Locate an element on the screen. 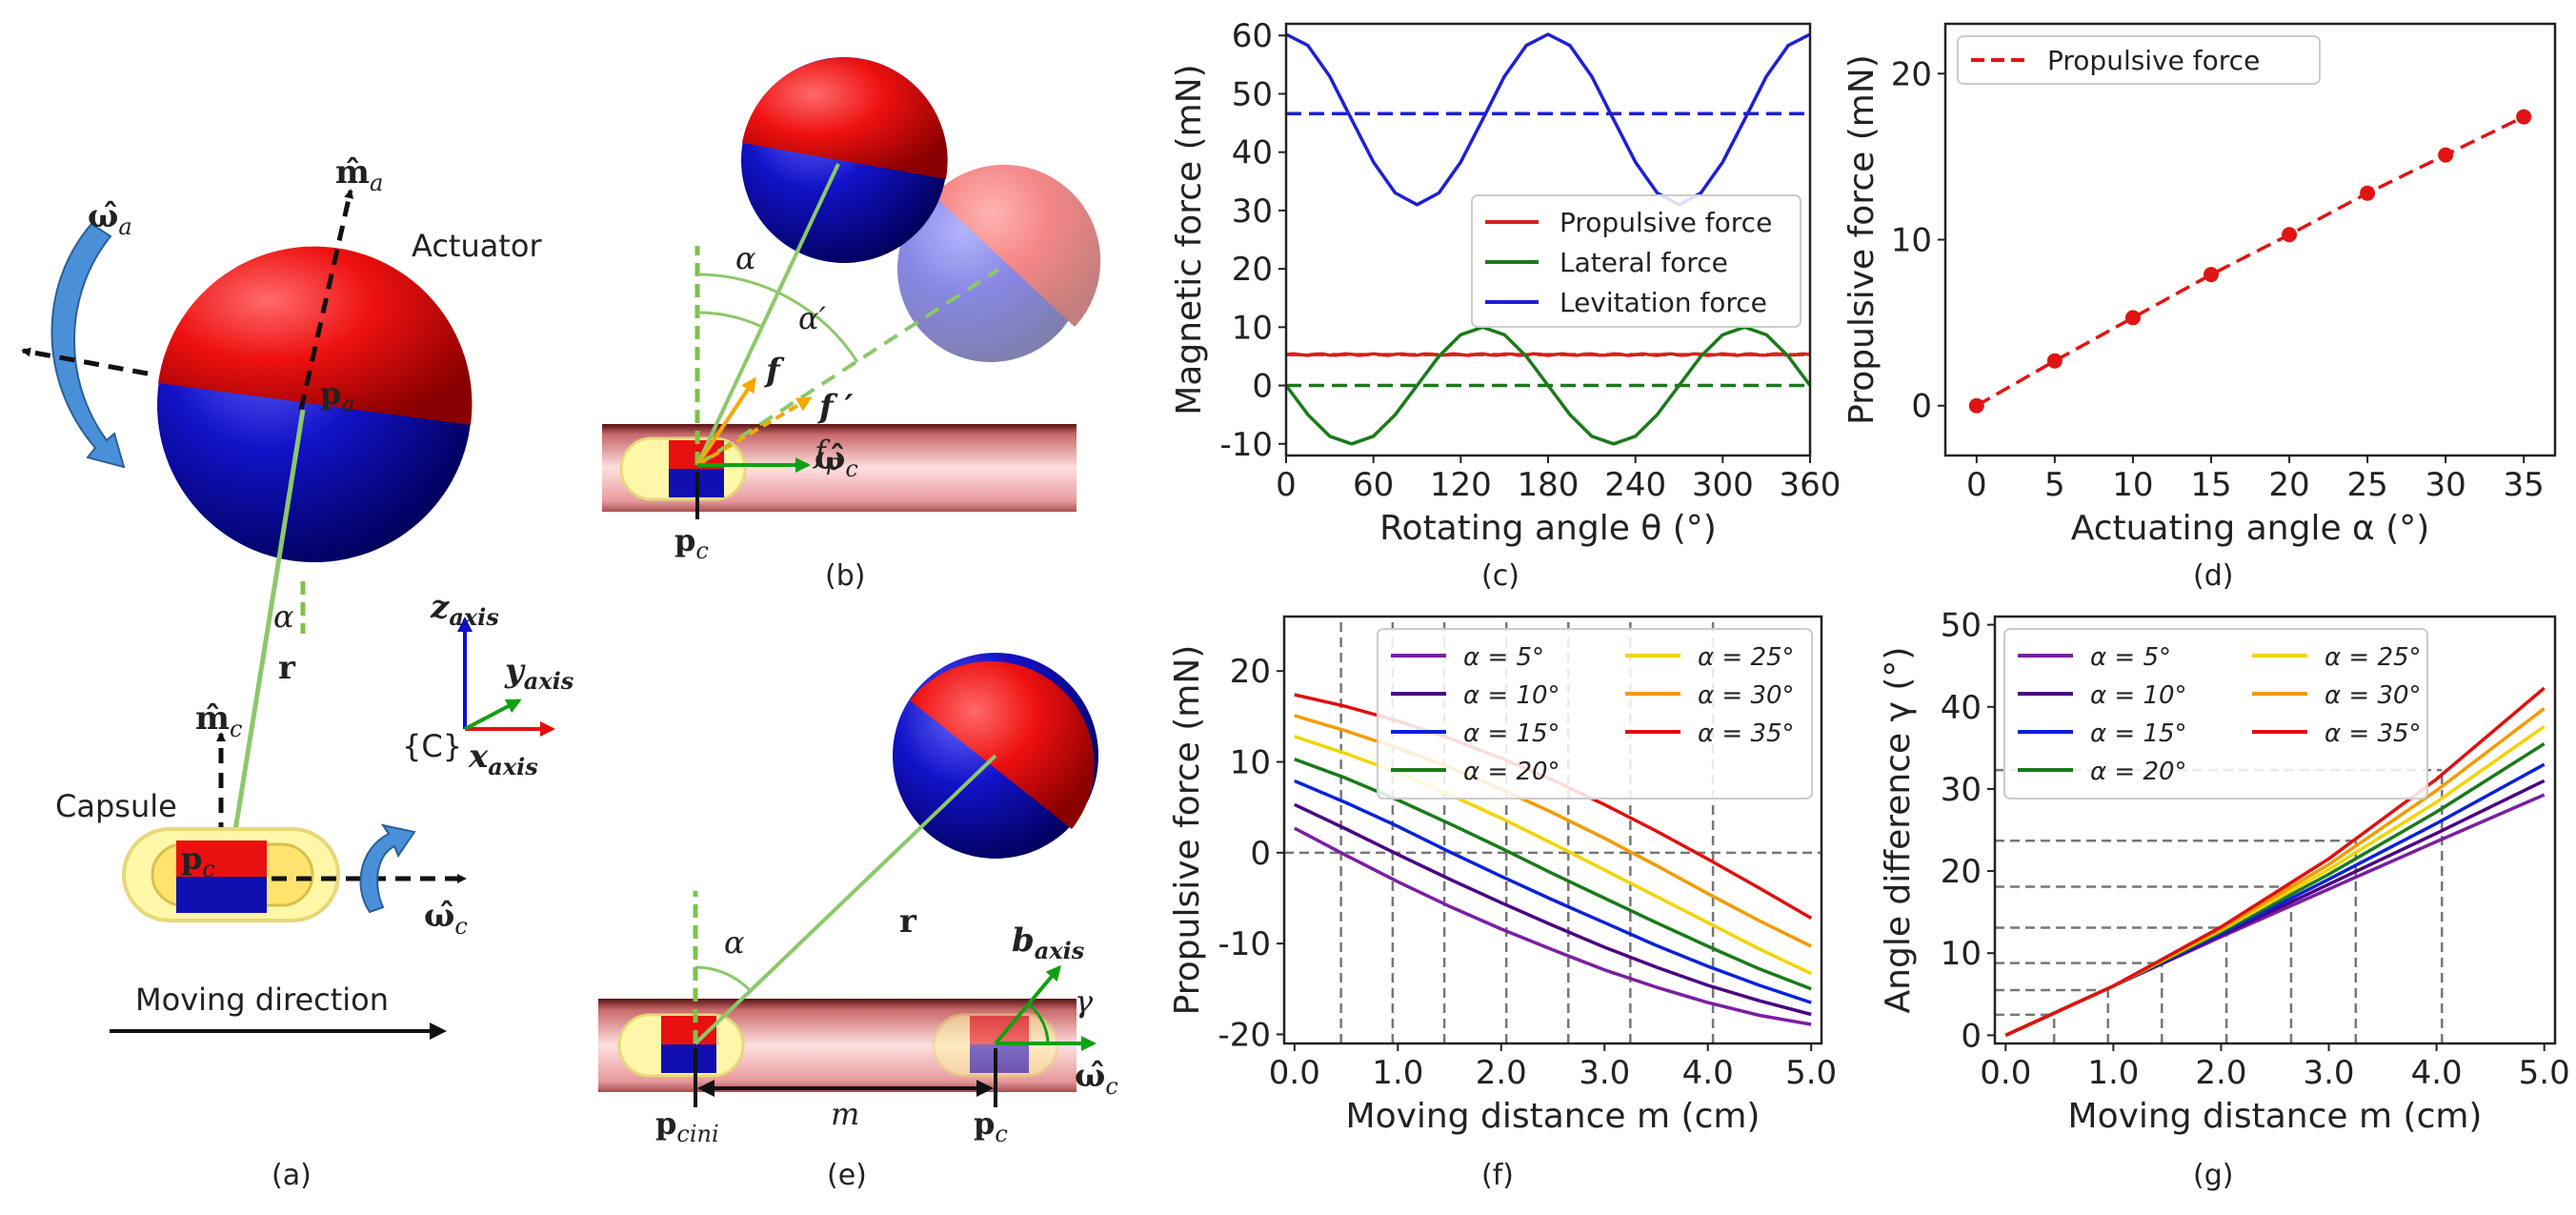 The width and height of the screenshot is (2576, 1215). diagram-b: α α′ f f ′ ω̂c fp pc (b) is located at coordinates (852, 325).